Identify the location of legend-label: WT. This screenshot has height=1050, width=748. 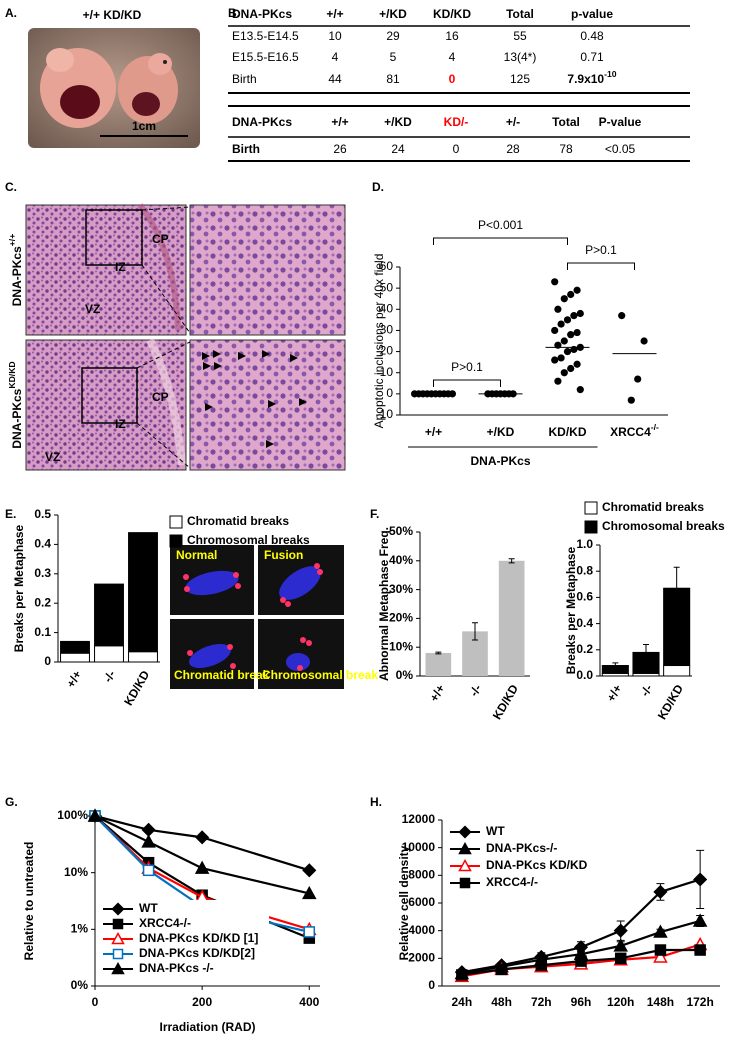
(495, 831).